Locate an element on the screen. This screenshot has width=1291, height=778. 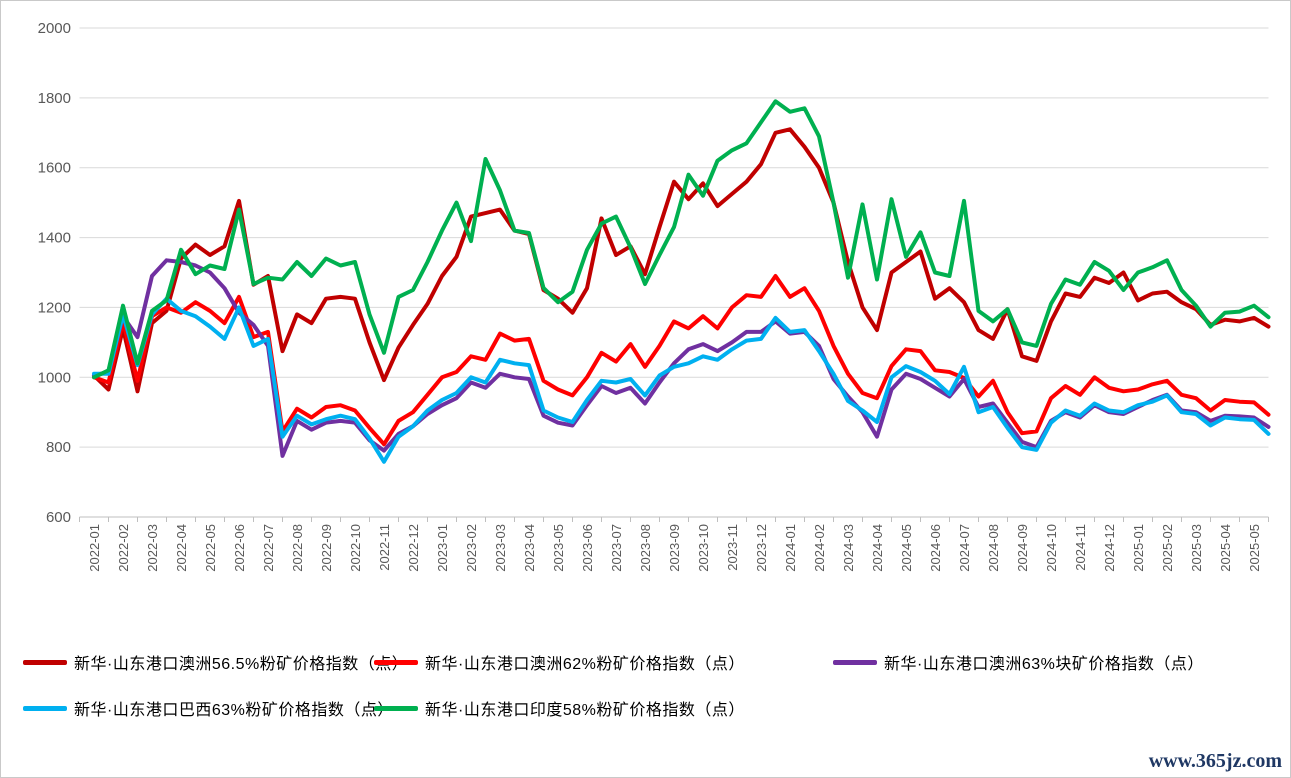
x-tick-label: 2022-05 is located at coordinates (210, 548).